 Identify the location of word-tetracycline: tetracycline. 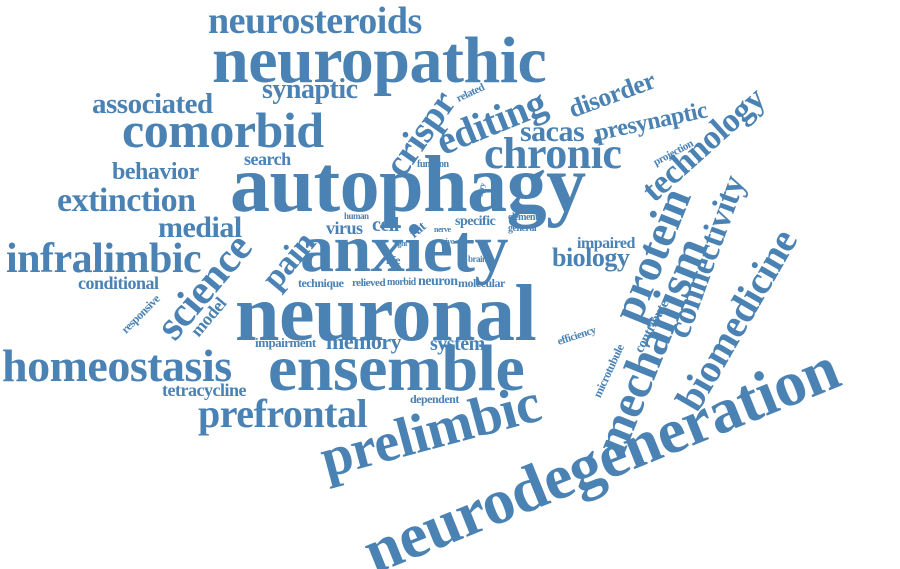
(204, 390).